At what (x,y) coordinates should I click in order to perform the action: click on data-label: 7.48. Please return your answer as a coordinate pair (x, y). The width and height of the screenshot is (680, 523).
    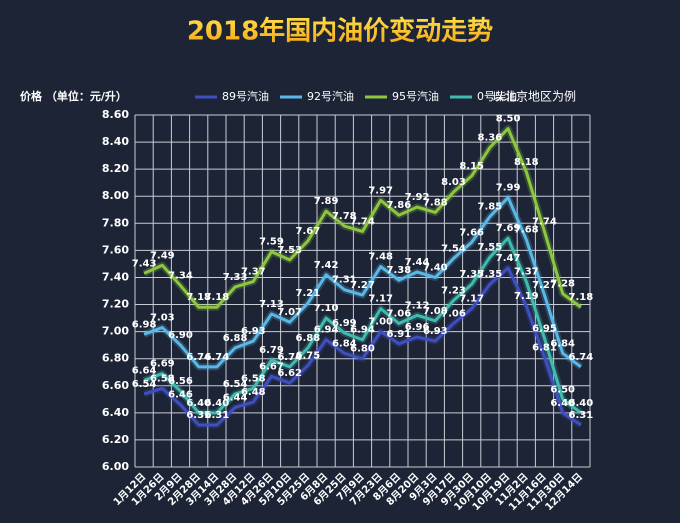
    Looking at the image, I should click on (380, 257).